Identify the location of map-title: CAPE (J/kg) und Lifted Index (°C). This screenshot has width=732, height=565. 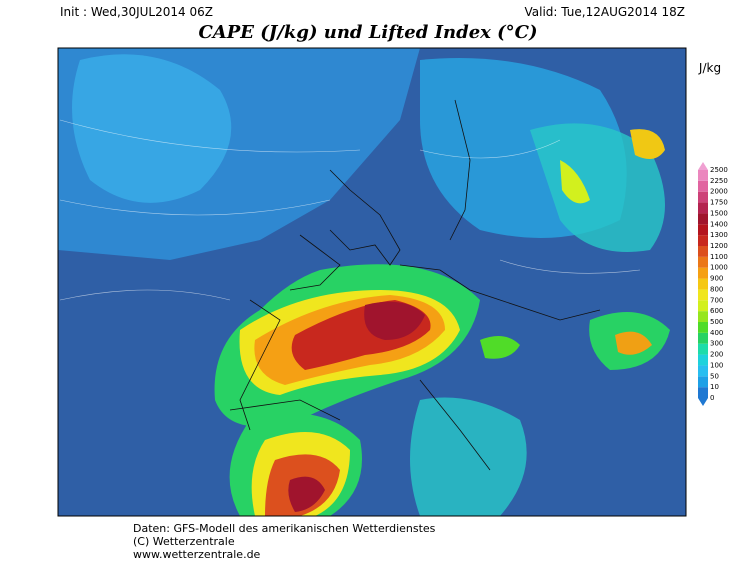
(367, 32).